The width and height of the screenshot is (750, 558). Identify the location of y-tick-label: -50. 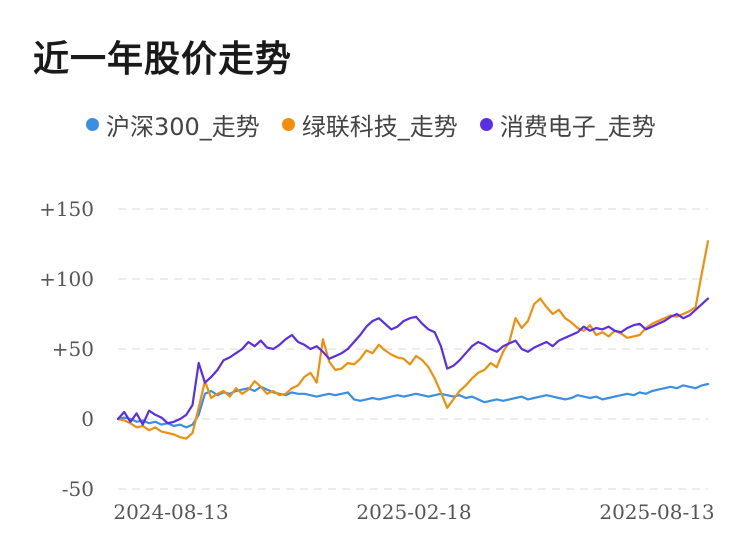
(78, 489).